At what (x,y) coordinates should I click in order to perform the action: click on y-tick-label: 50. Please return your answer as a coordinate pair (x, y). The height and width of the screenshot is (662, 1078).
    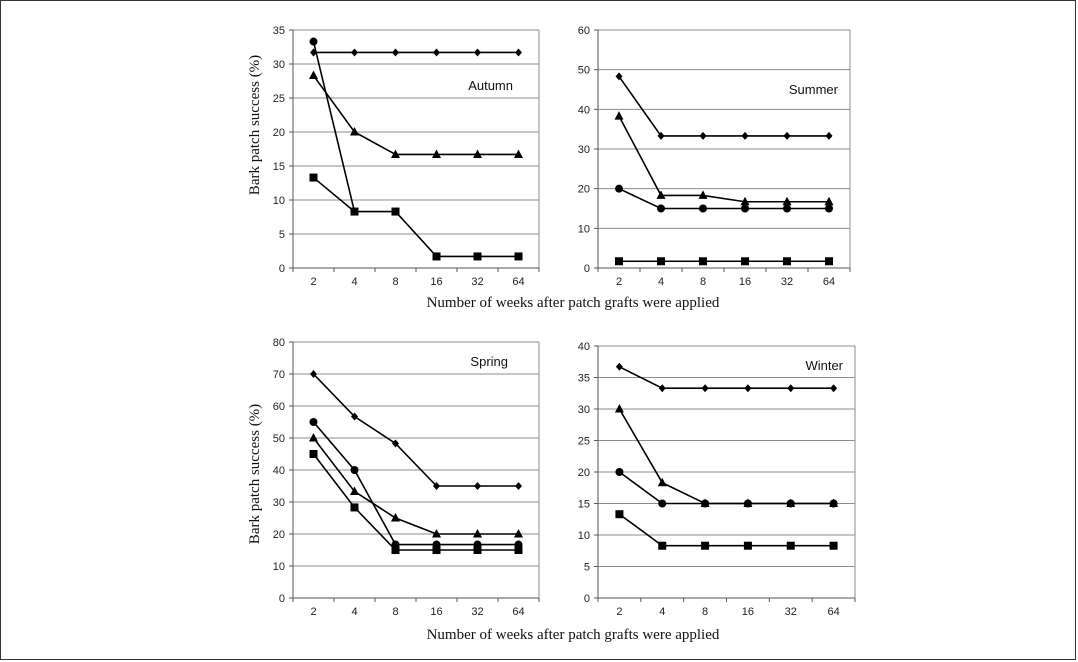
    Looking at the image, I should click on (584, 71).